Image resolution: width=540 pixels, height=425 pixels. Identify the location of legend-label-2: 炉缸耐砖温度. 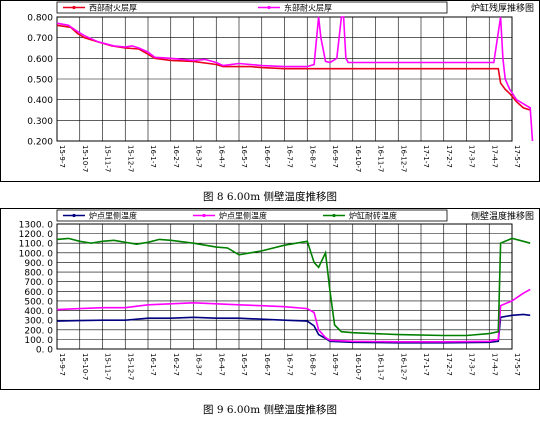
(373, 216).